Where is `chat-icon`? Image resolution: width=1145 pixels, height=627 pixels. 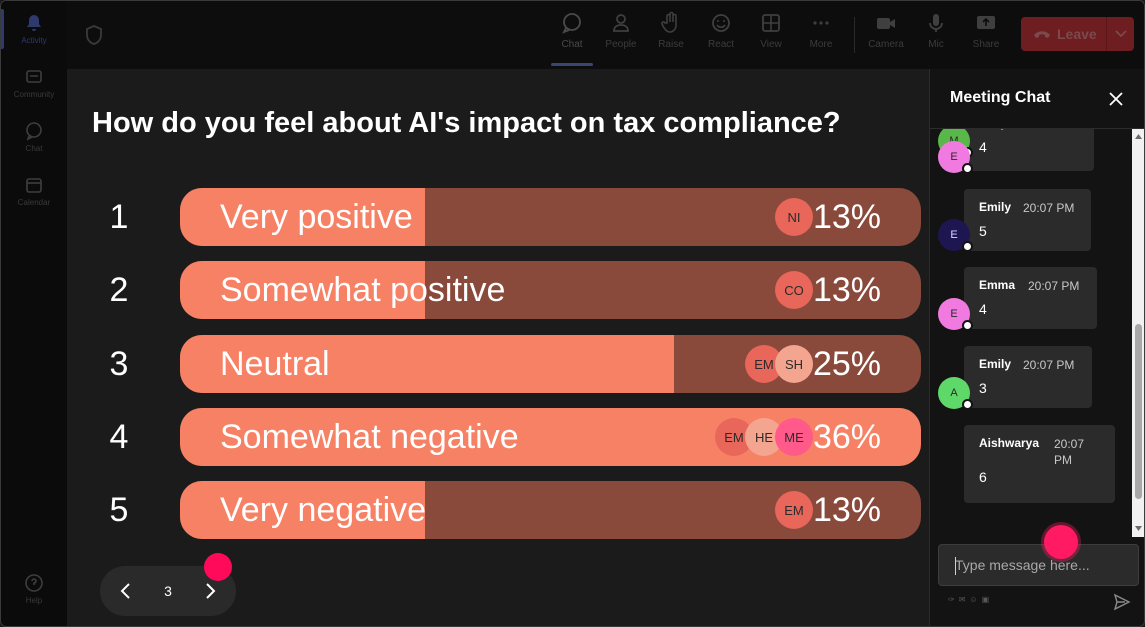 chat-icon is located at coordinates (571, 23).